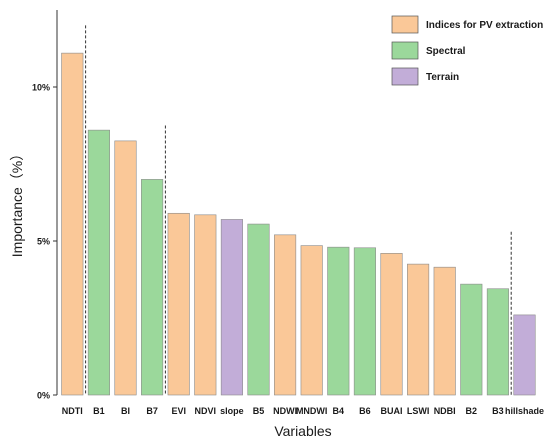  I want to click on y-tick-label: 5%, so click(43, 242).